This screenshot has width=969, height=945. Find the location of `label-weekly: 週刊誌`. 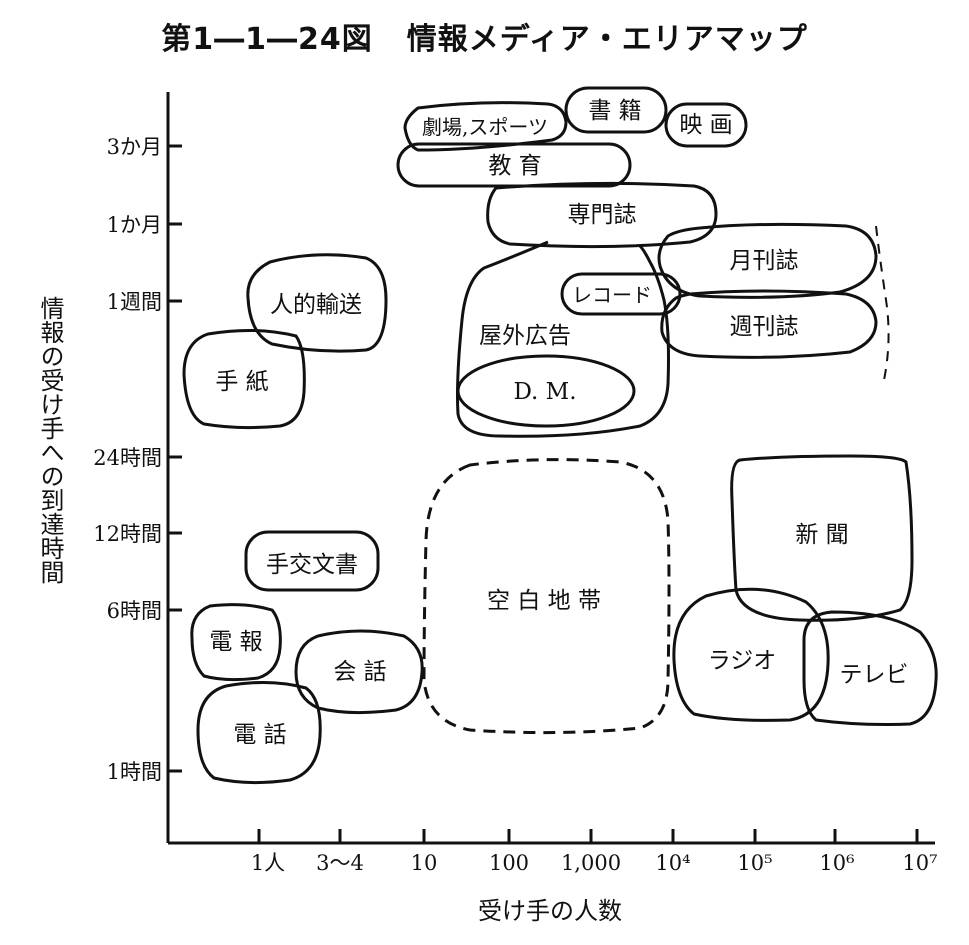

label-weekly: 週刊誌 is located at coordinates (764, 327).